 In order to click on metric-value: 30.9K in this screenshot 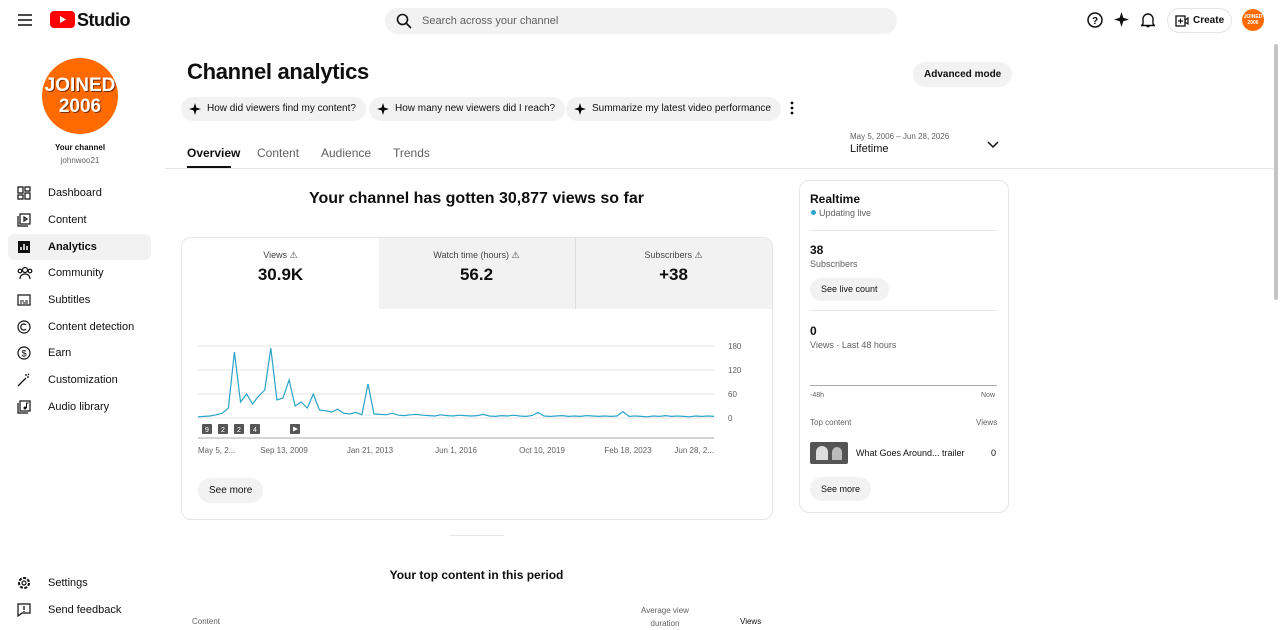, I will do `click(280, 274)`.